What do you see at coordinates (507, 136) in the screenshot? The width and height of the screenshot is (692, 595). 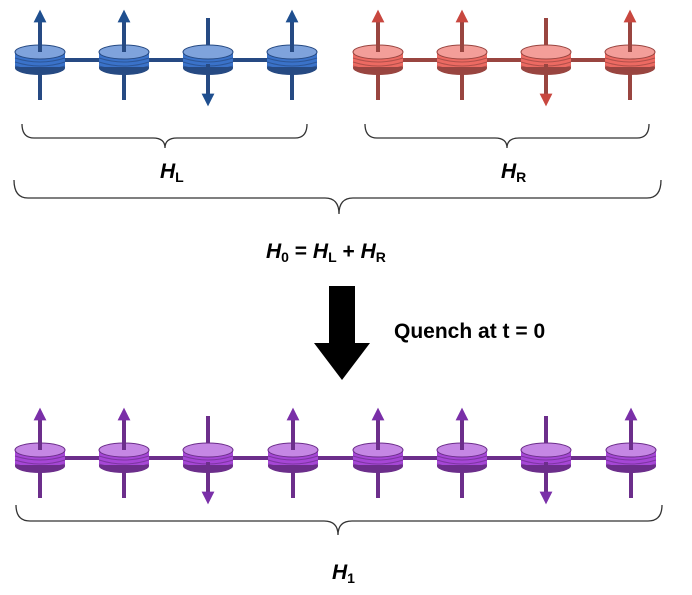 I see `brace-right-half` at bounding box center [507, 136].